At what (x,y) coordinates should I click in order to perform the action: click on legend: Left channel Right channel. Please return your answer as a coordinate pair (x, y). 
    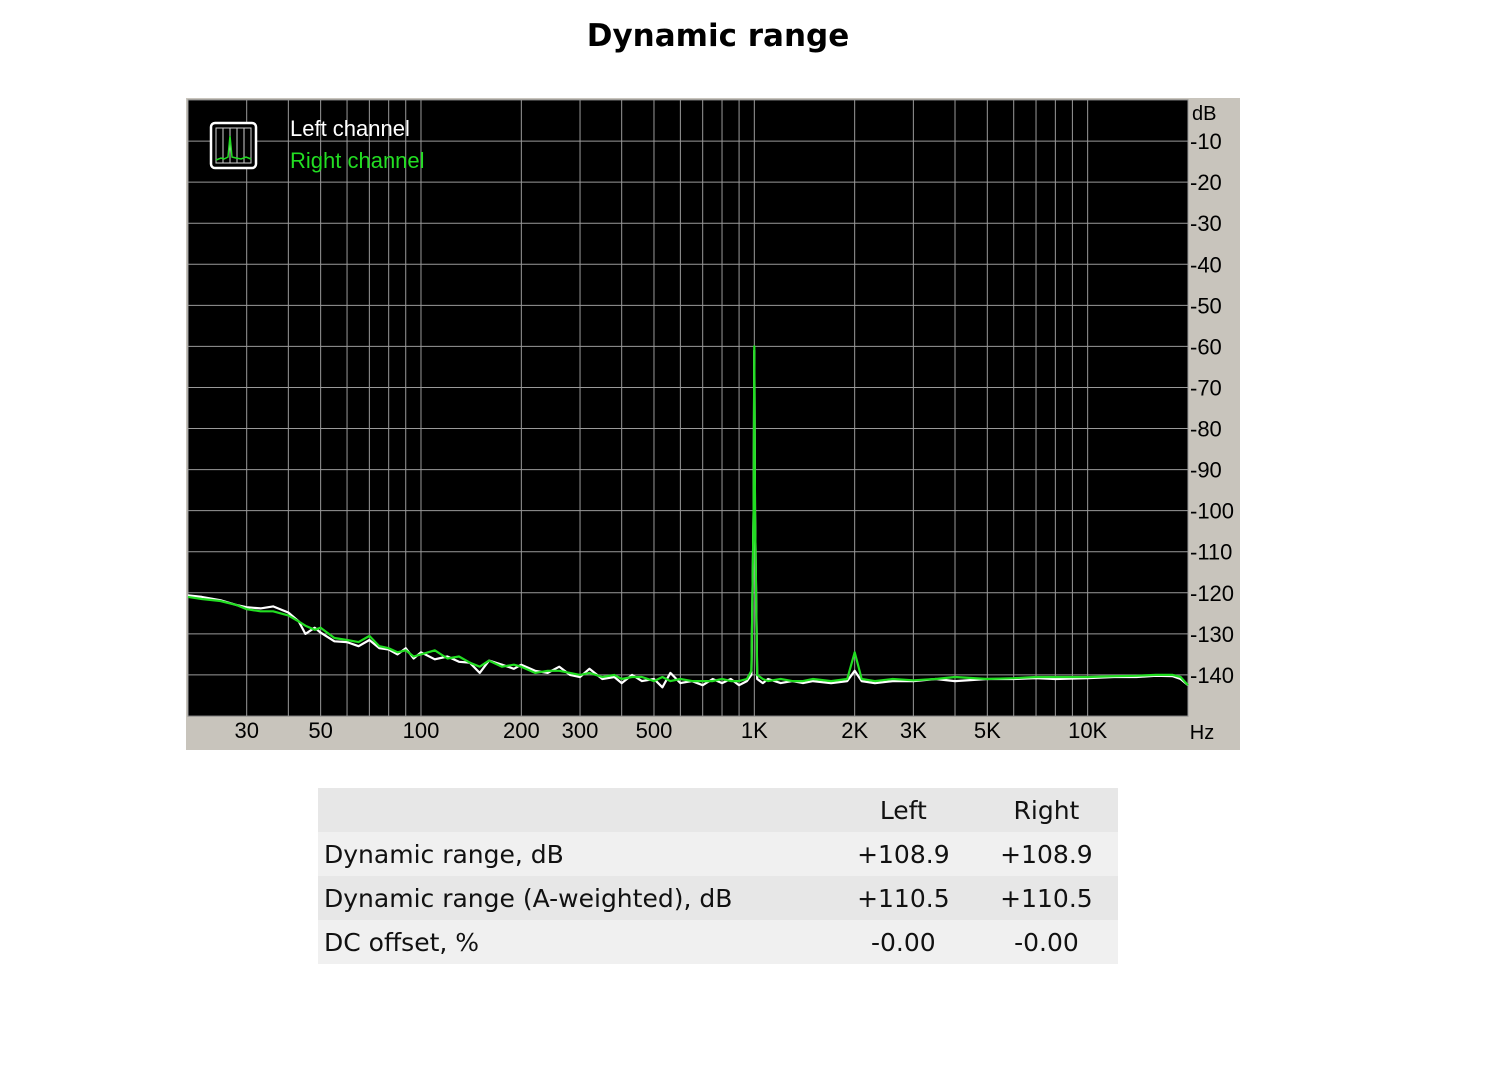
    Looking at the image, I should click on (317, 144).